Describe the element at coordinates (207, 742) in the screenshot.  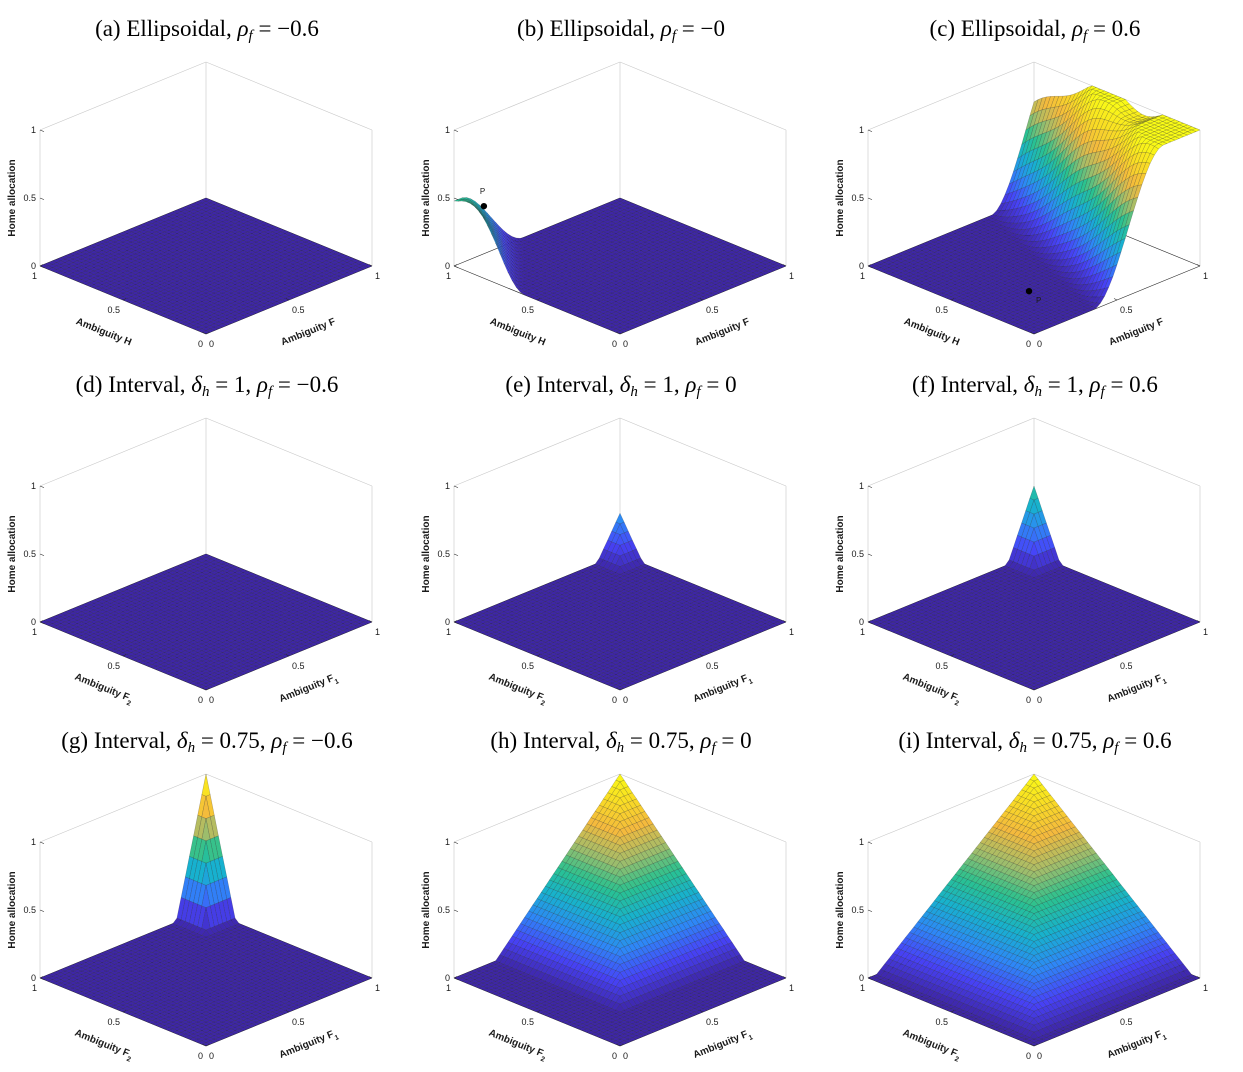
I see `panel-title: (g) Interval, δh = 0.75, ρf = −0.6` at that location.